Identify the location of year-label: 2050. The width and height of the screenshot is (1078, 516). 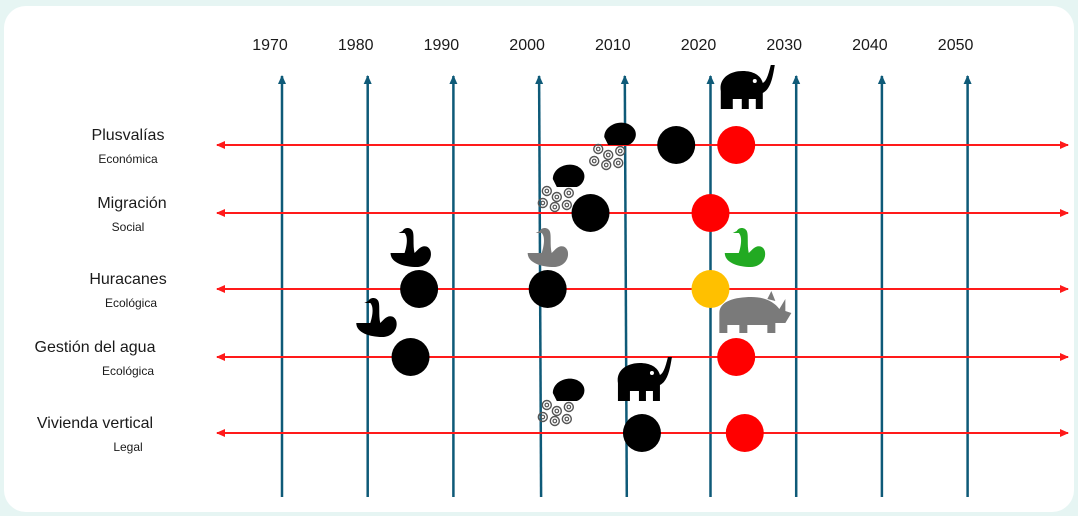
(956, 45).